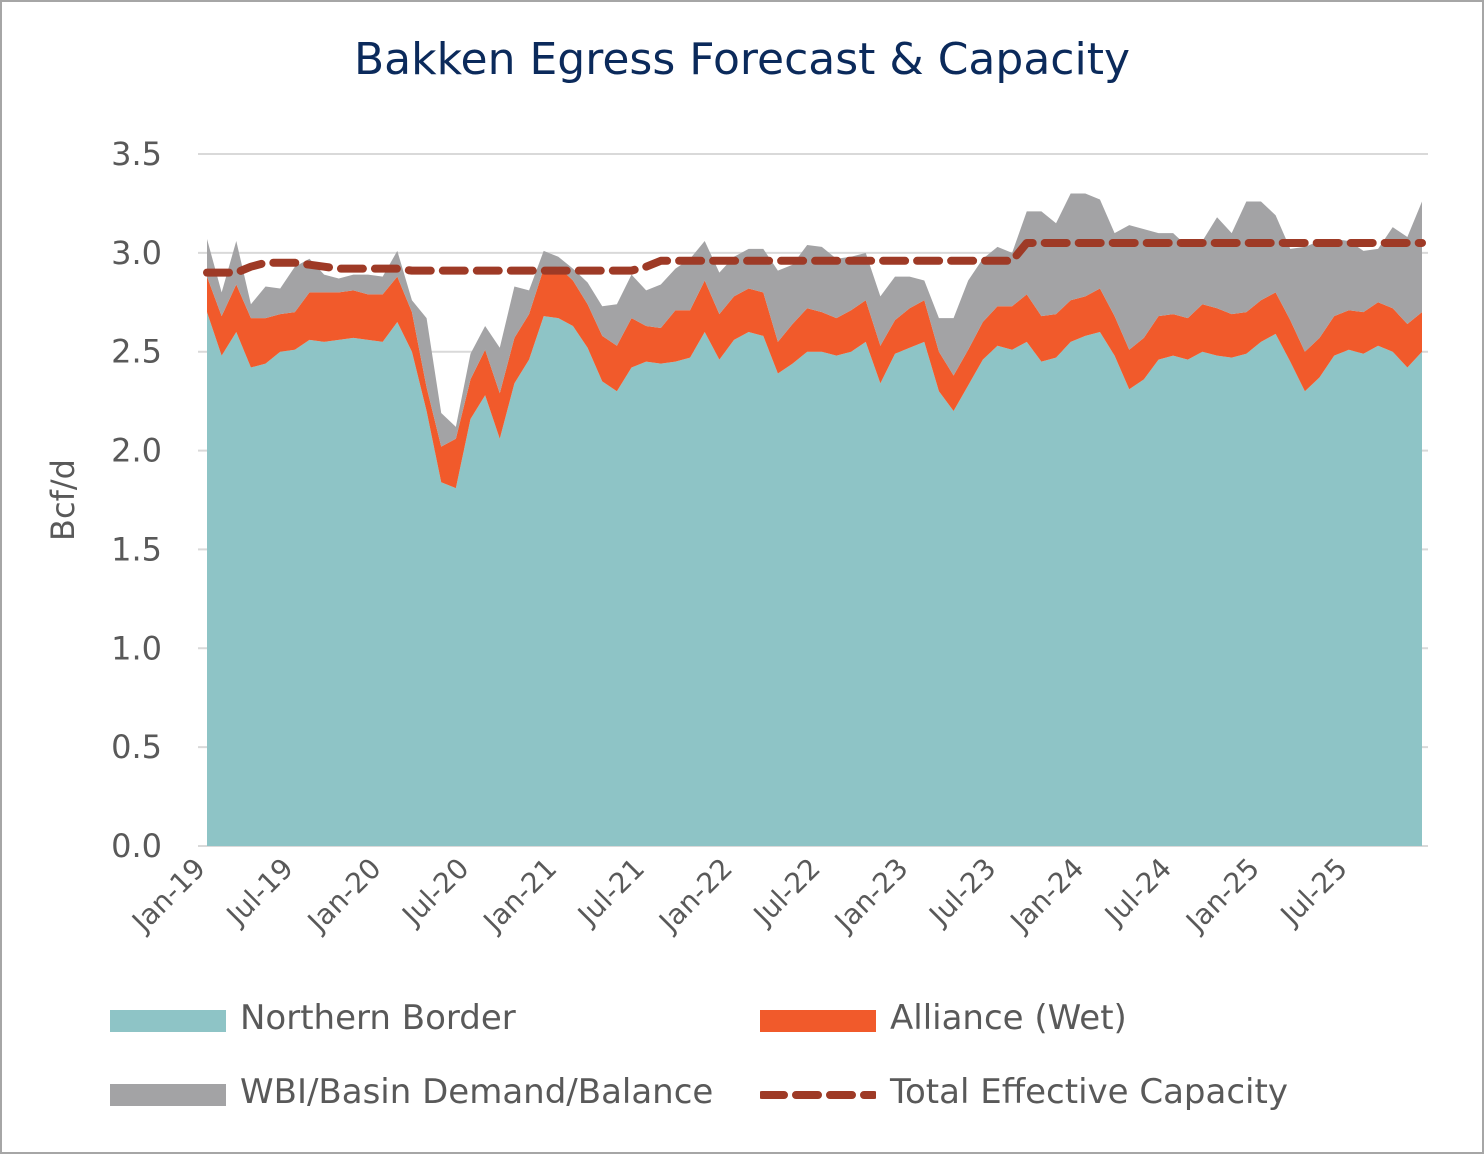  What do you see at coordinates (1089, 1092) in the screenshot?
I see `legend-label-capacity: Total Effective Capacity` at bounding box center [1089, 1092].